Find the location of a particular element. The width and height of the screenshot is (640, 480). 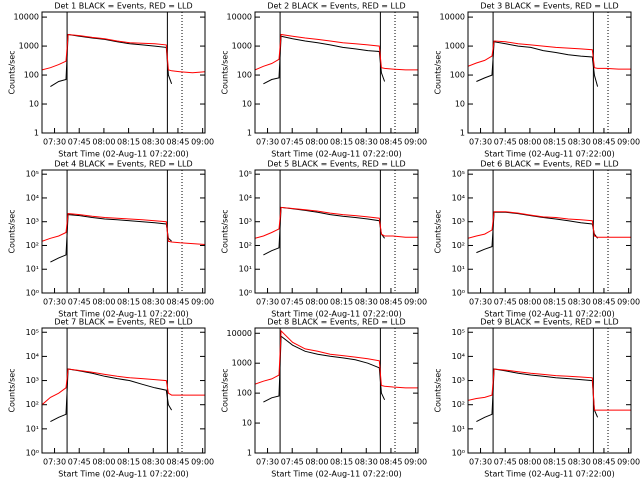

chart-title: Det 6 BLACK = Events, RED = LLD is located at coordinates (549, 164).